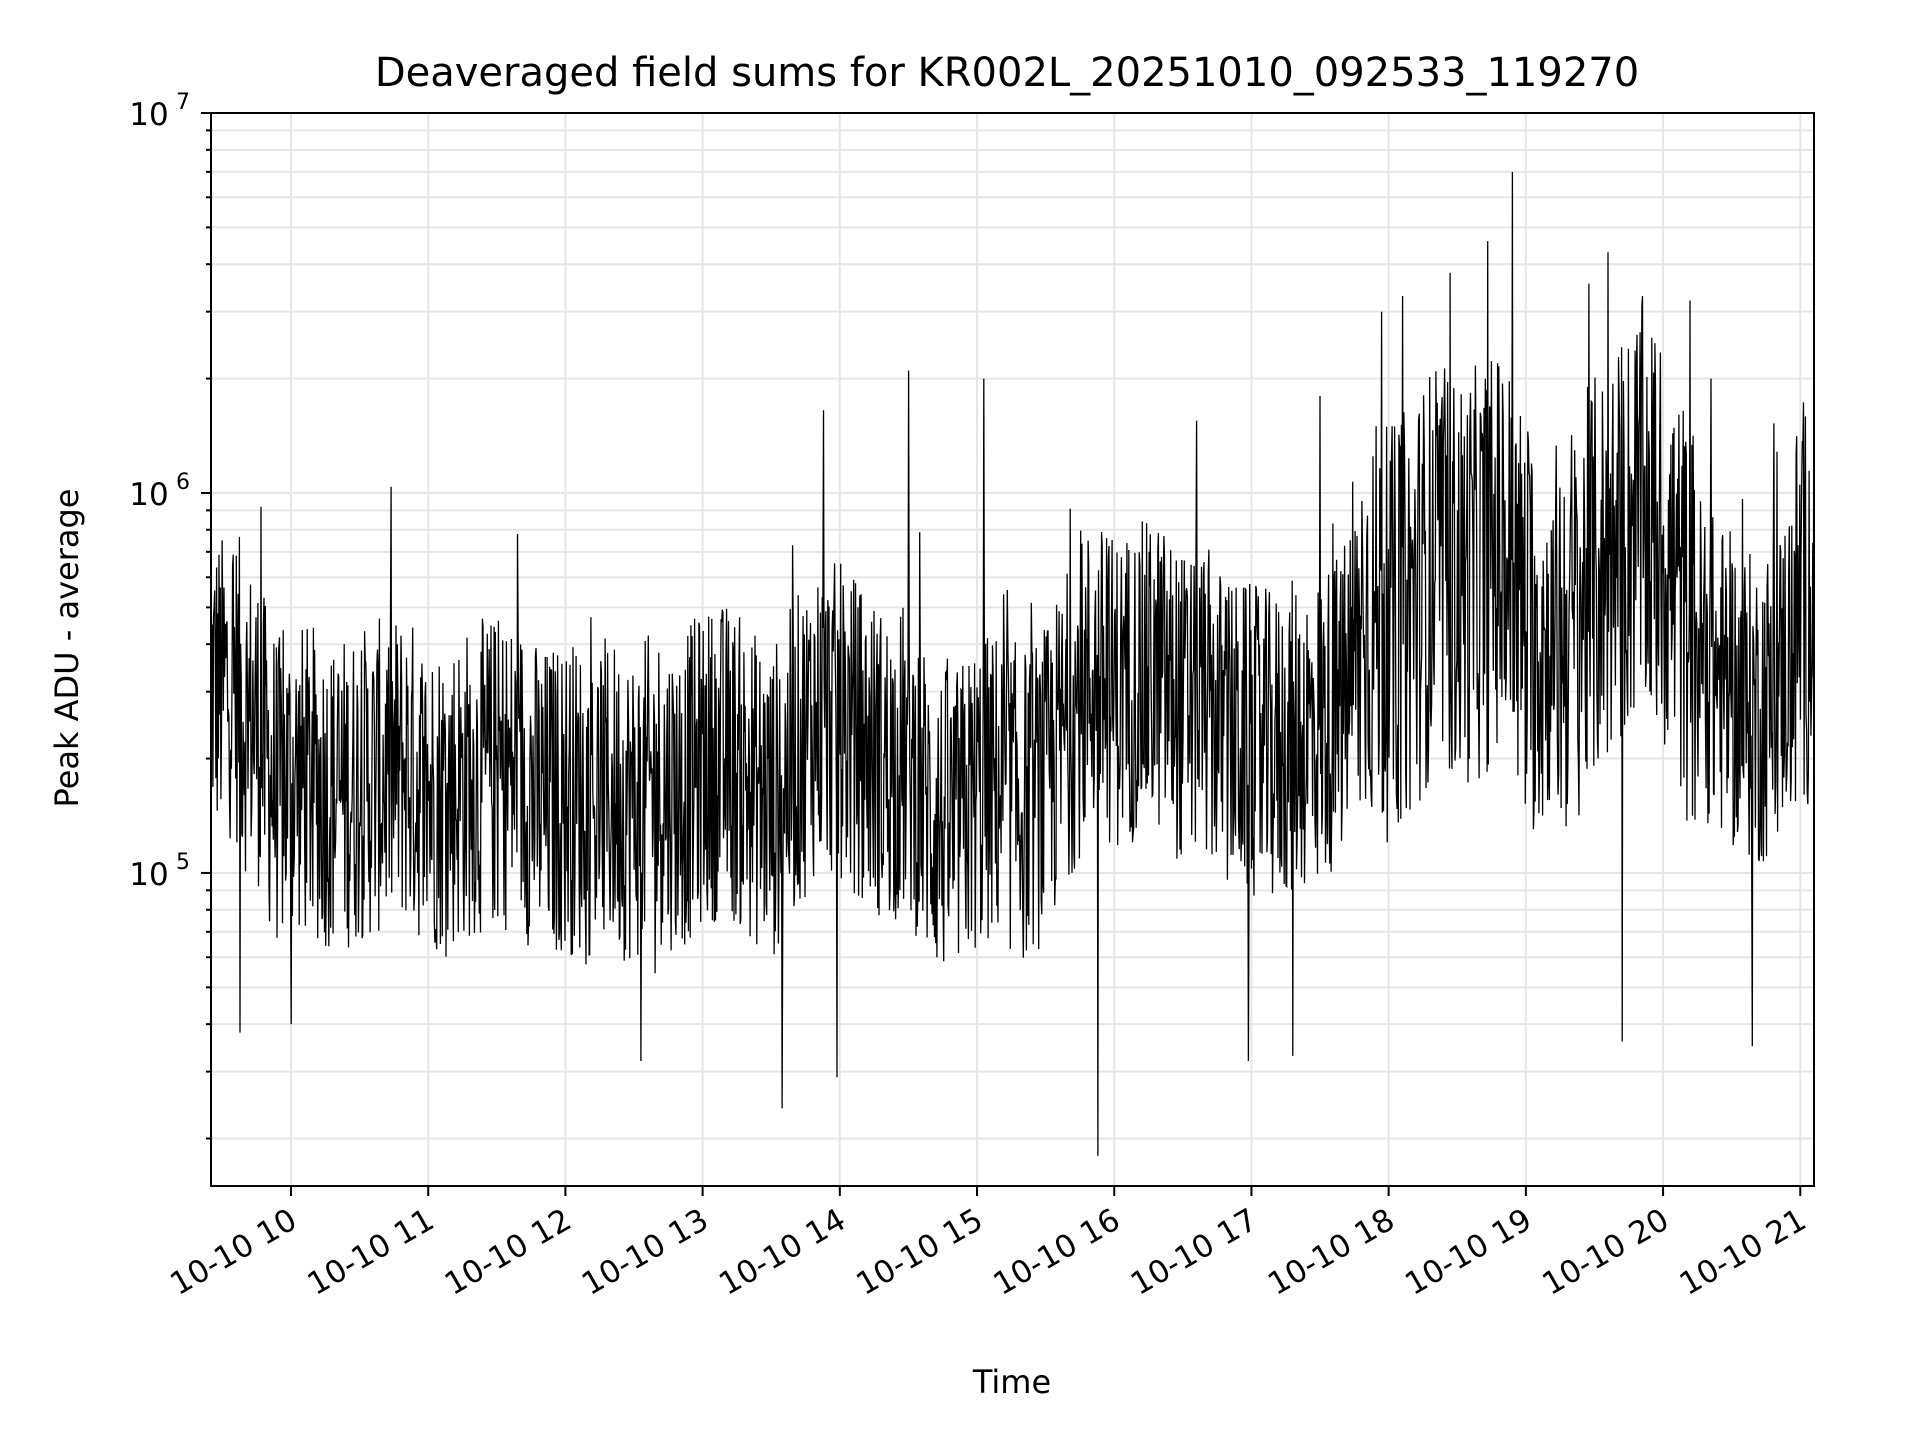  Describe the element at coordinates (183, 102) in the screenshot. I see `y-tick-exponent: 7` at that location.